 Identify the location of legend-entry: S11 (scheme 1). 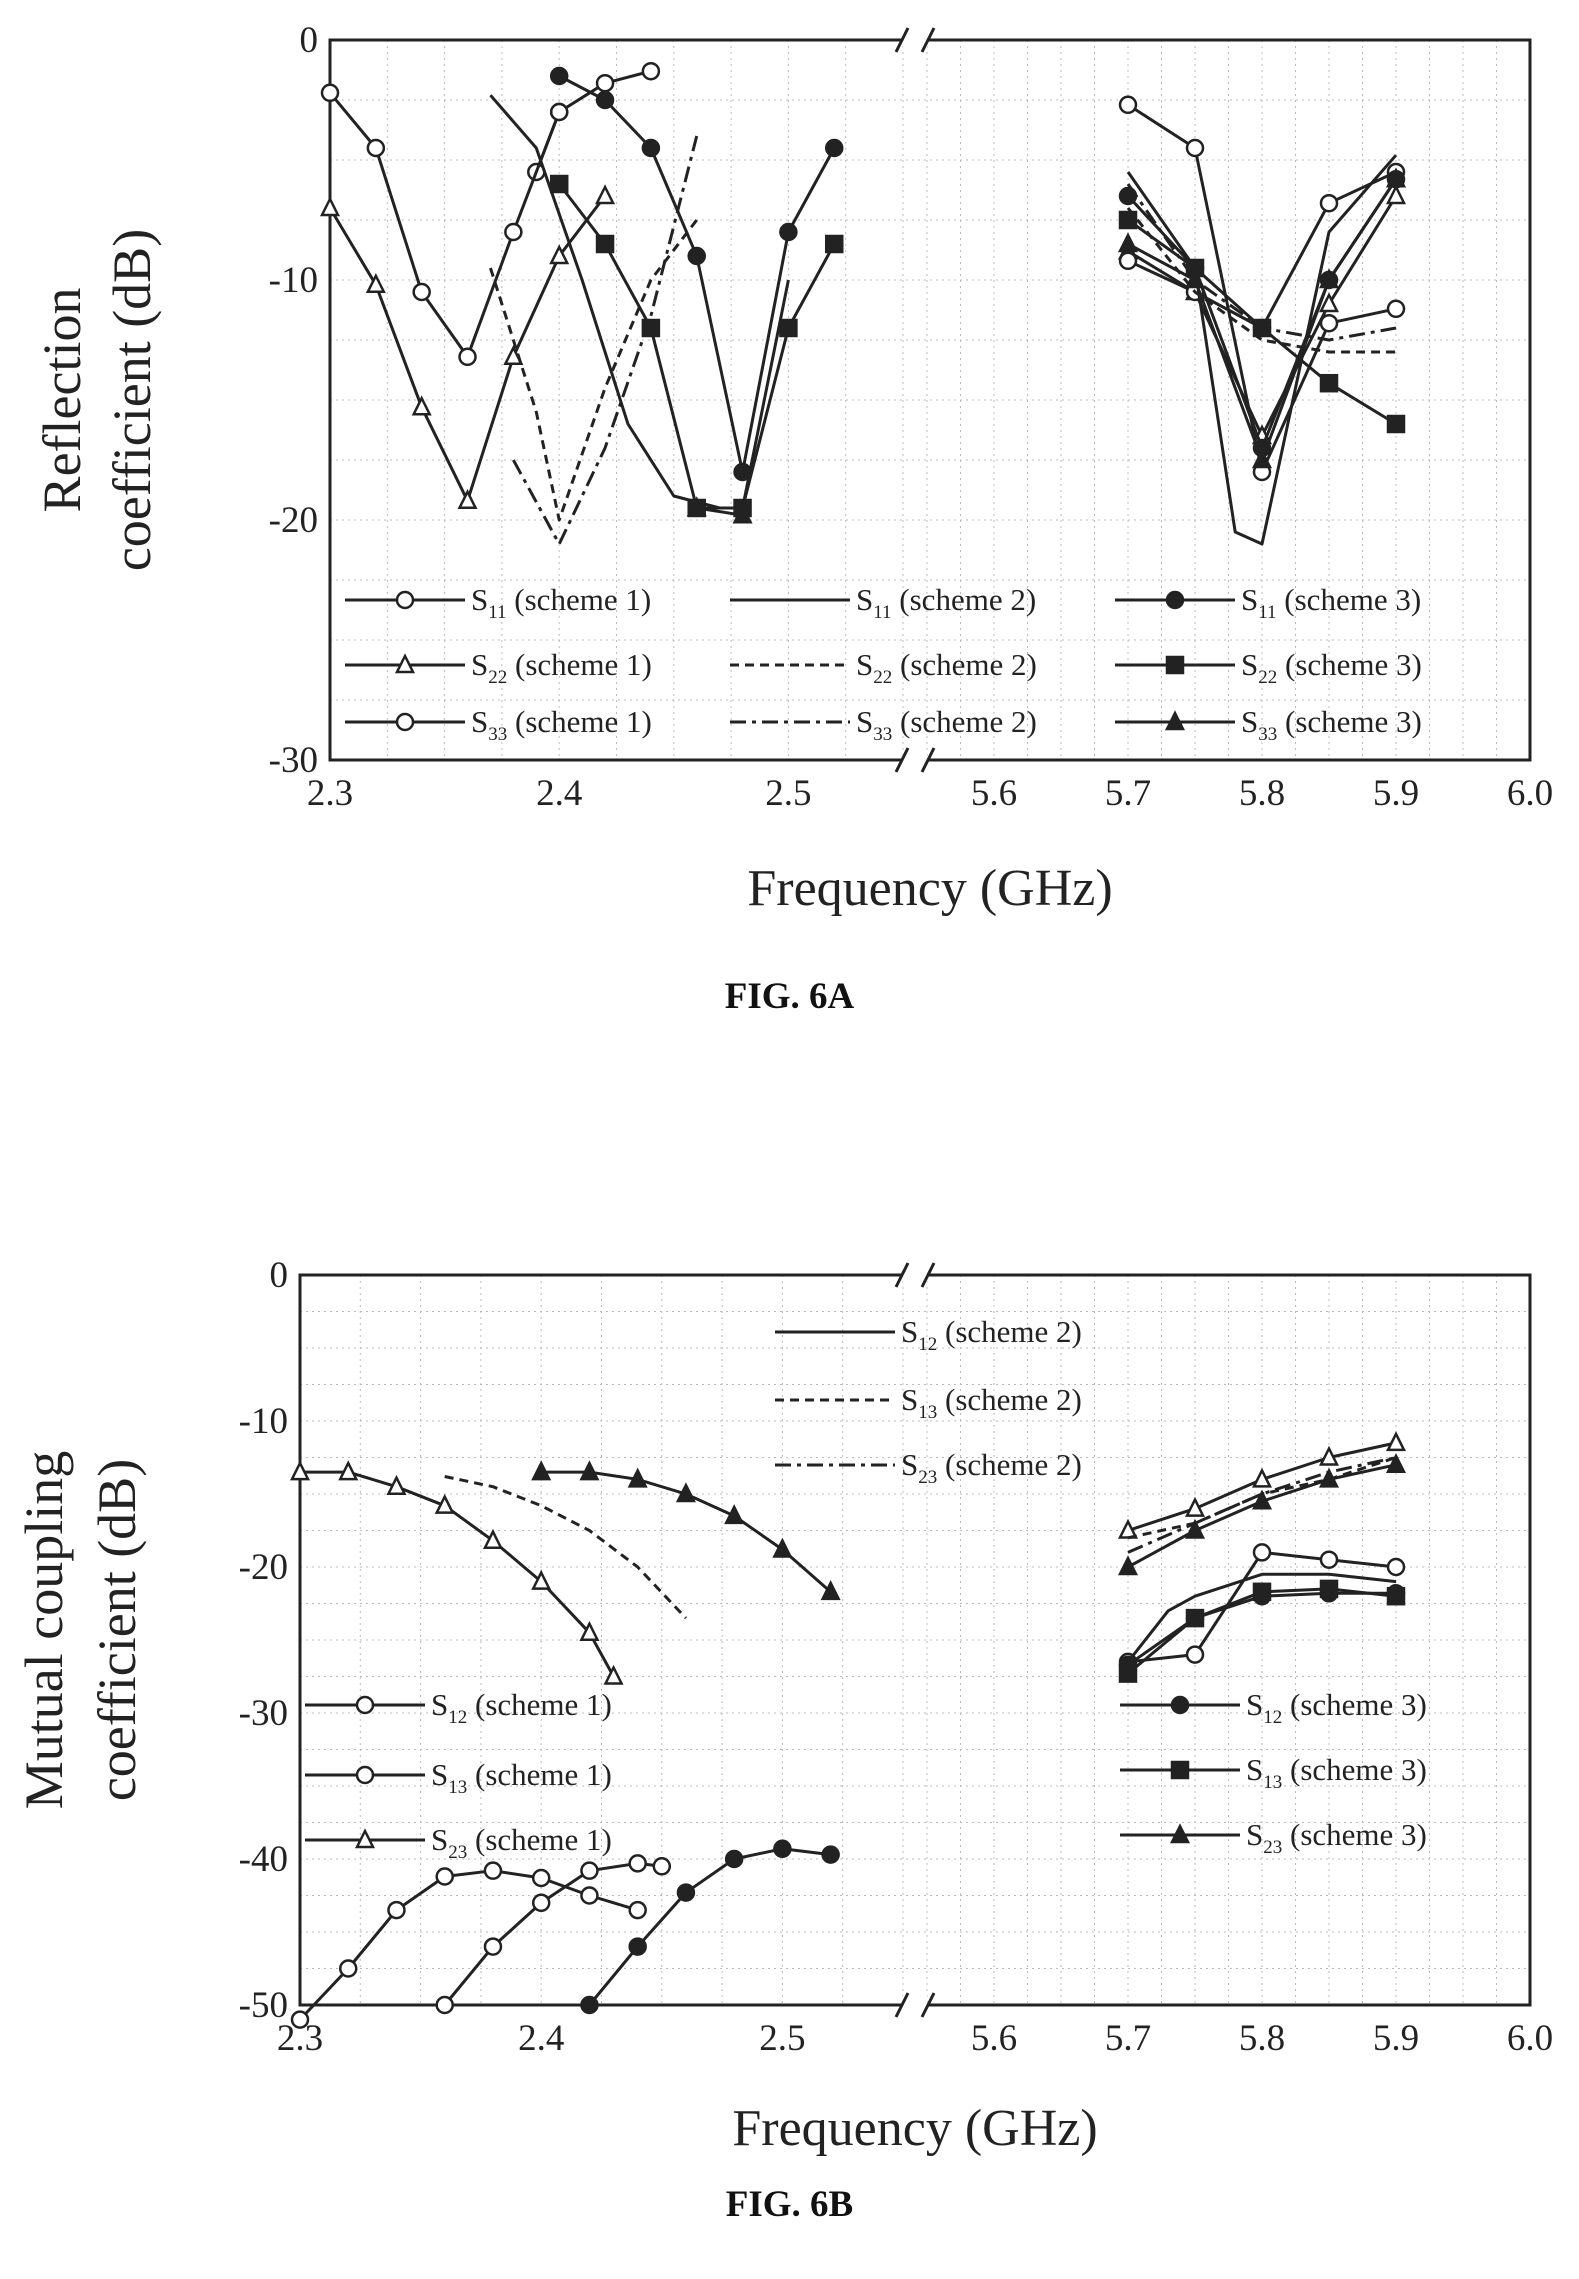
(498, 602).